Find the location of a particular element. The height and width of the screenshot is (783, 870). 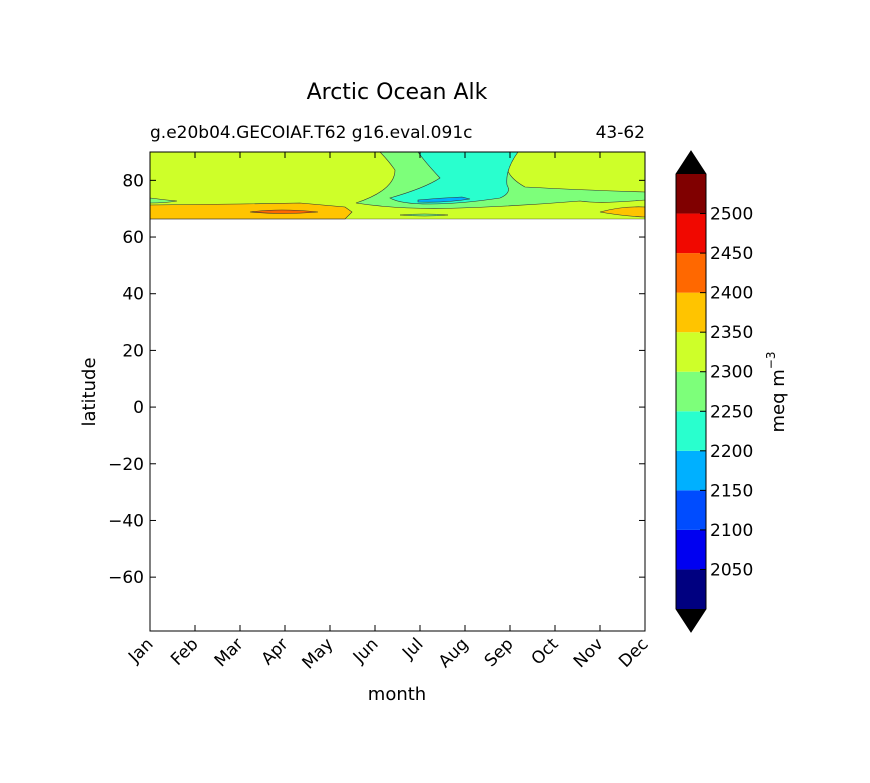

x-tick-label: May is located at coordinates (318, 653).